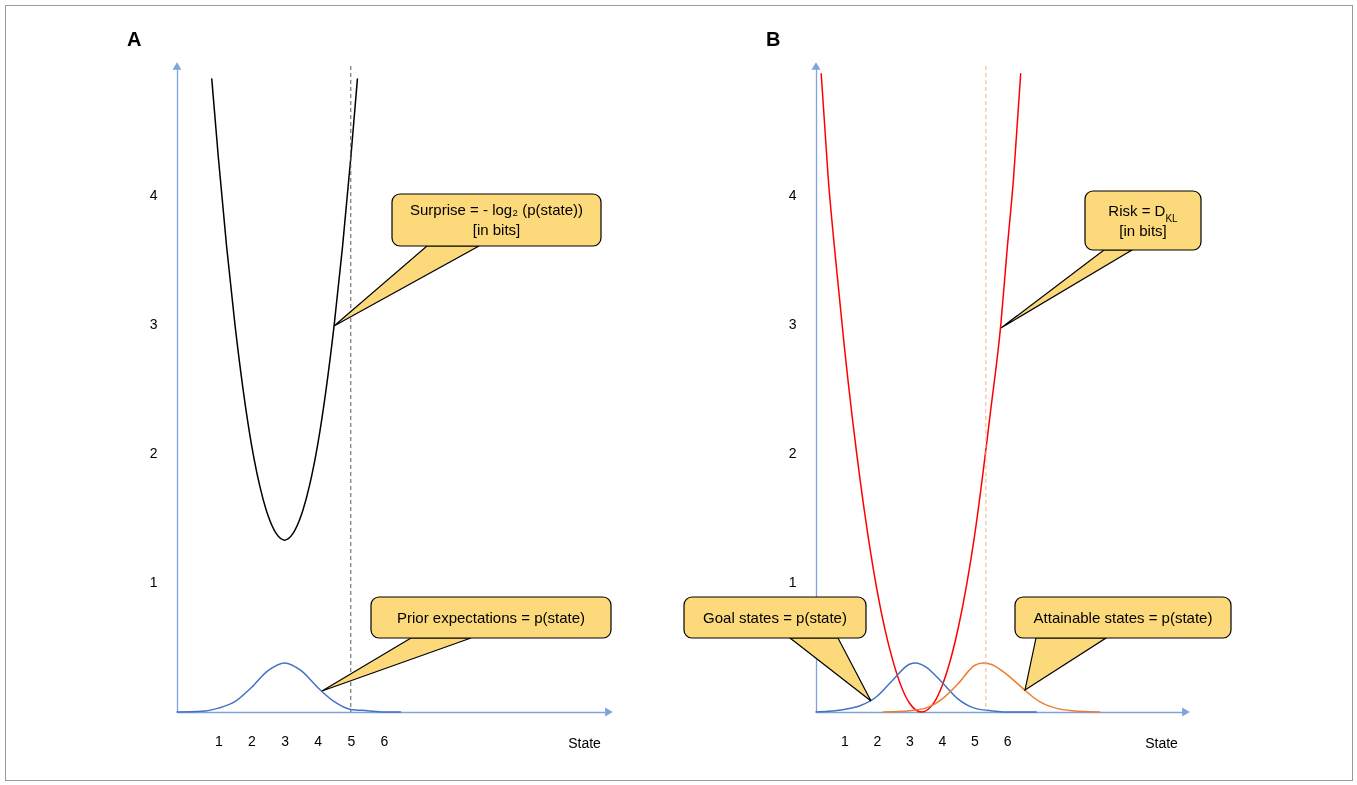  What do you see at coordinates (491, 617) in the screenshot?
I see `annotation: Prior expectations = p(state)` at bounding box center [491, 617].